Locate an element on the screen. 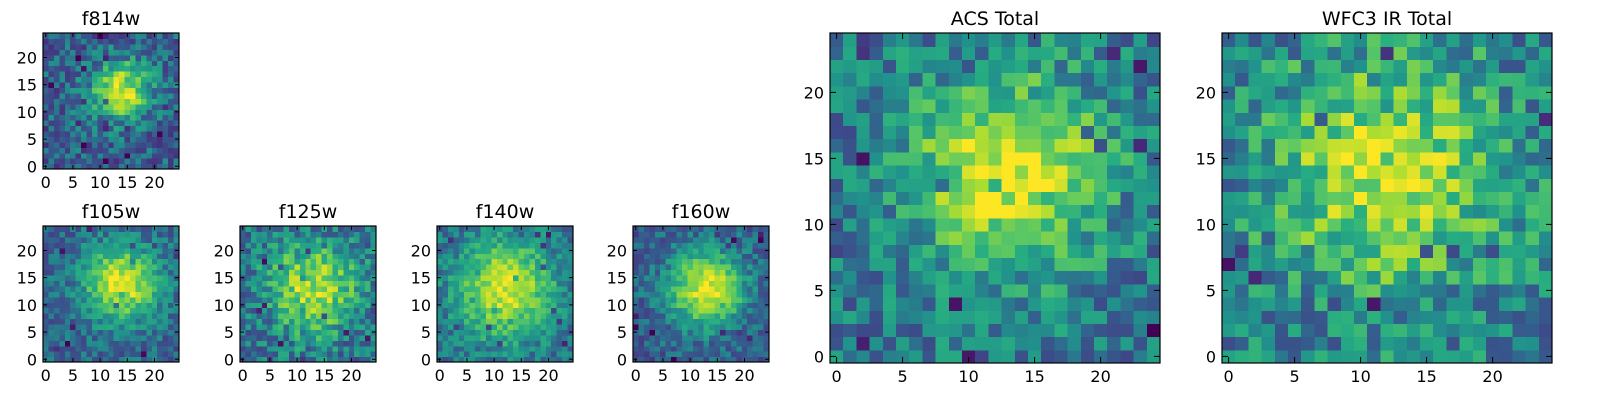  x-tick-label: 5 is located at coordinates (903, 376).